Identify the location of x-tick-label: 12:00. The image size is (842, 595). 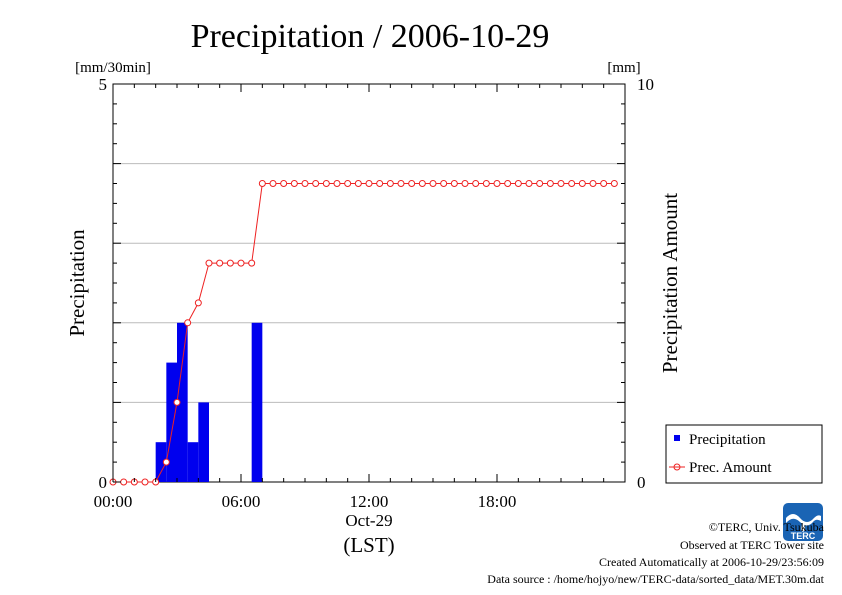
(369, 501).